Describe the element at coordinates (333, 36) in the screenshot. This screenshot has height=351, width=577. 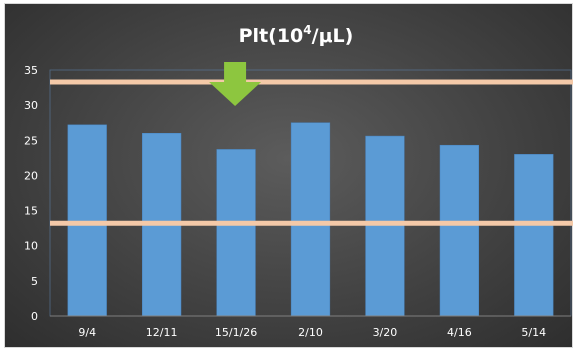
I see `chart-title-tail: /μL)` at that location.